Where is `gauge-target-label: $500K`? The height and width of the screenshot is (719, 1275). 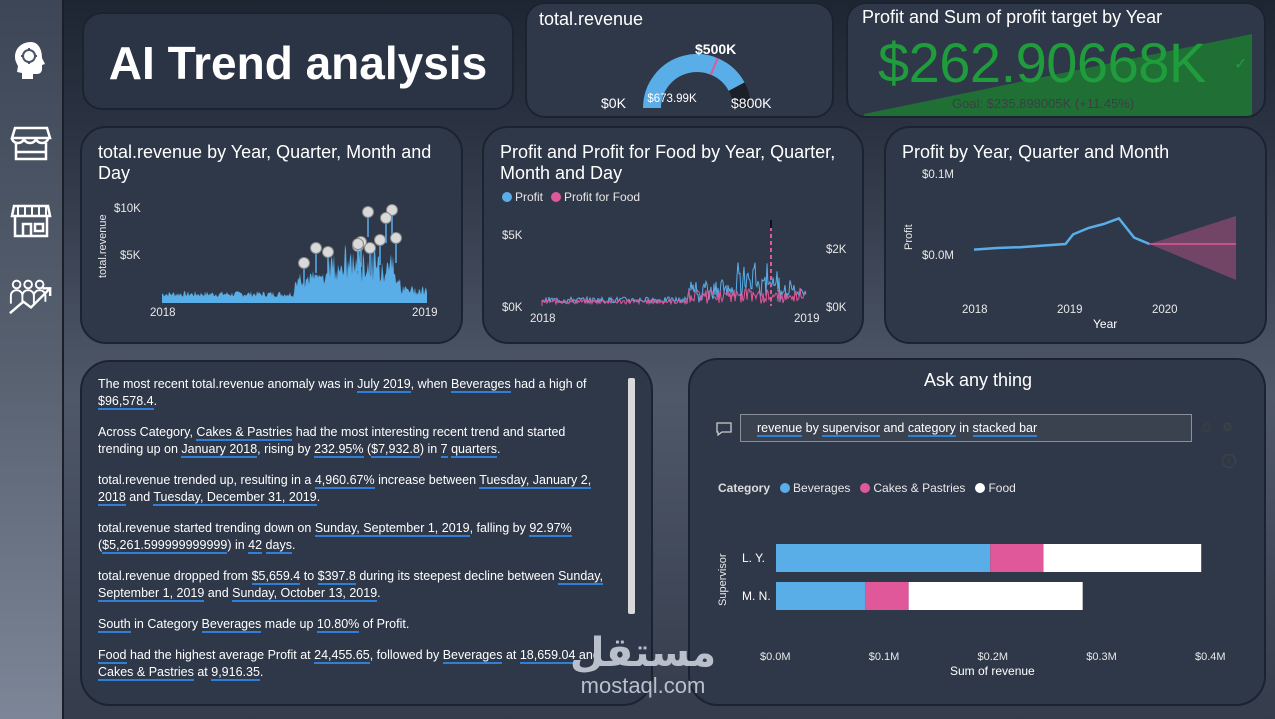
gauge-target-label: $500K is located at coordinates (715, 49).